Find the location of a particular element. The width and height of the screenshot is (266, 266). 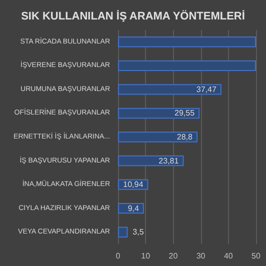

data-label: 10,94 is located at coordinates (133, 185).